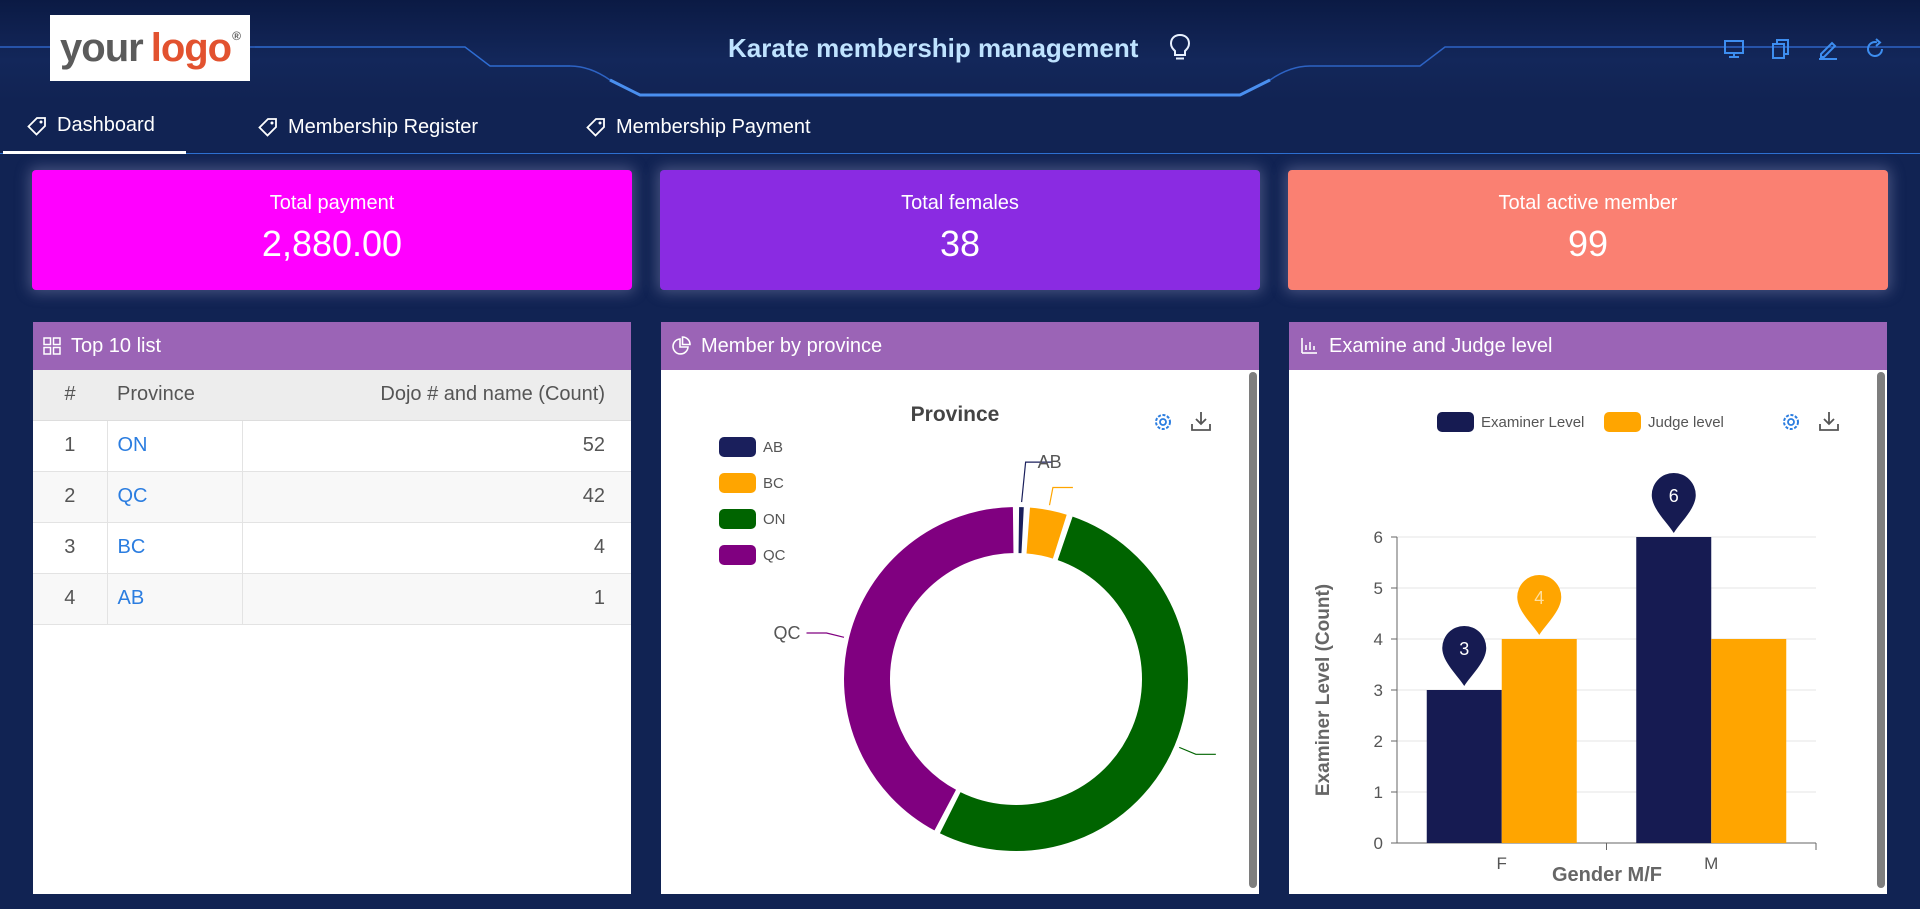 This screenshot has width=1920, height=909. Describe the element at coordinates (1539, 598) in the screenshot. I see `data-label: 4` at that location.